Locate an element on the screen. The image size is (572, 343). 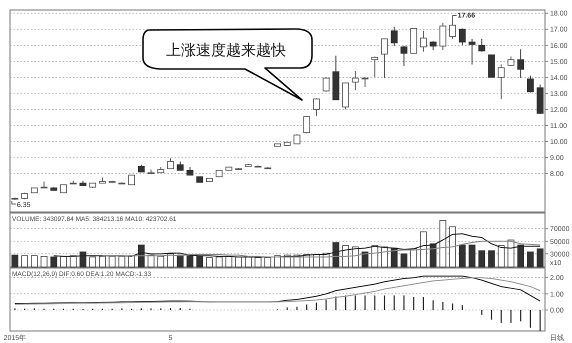
annotation: 上涨速度越来越快 is located at coordinates (226, 50).